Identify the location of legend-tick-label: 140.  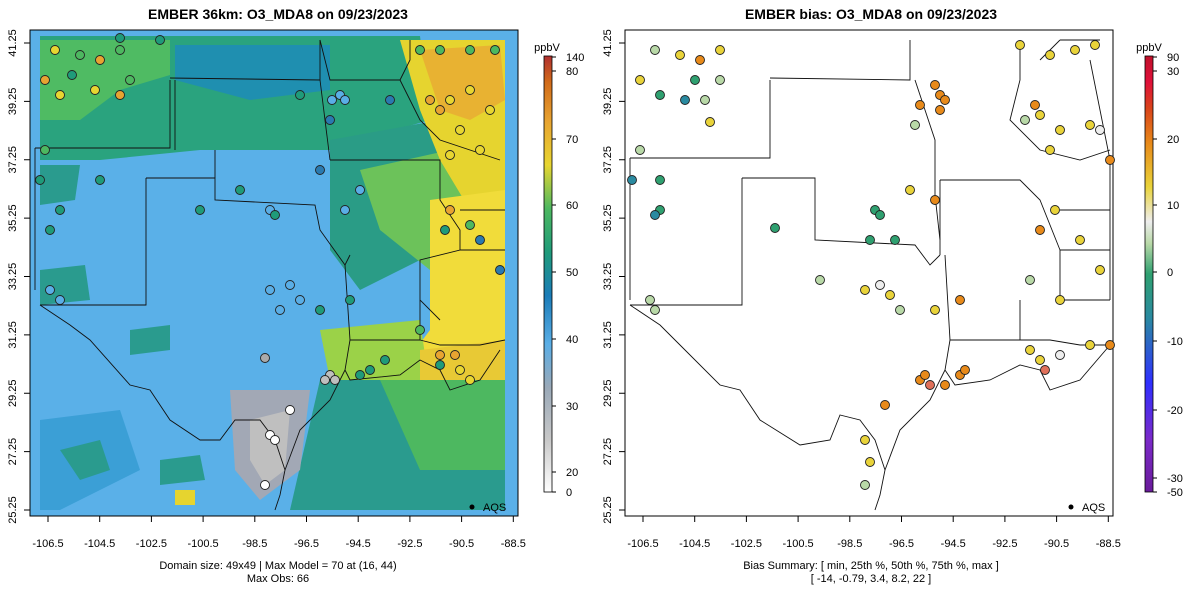
(575, 58).